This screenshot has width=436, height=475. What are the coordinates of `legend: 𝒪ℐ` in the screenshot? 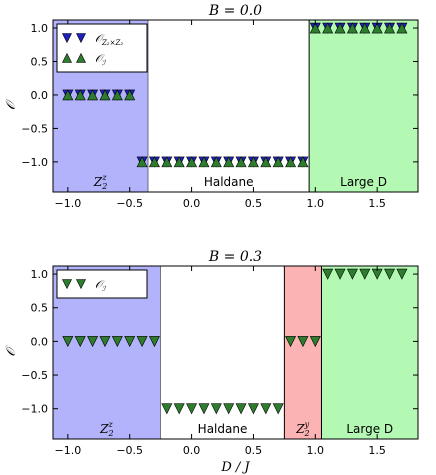 It's located at (102, 284).